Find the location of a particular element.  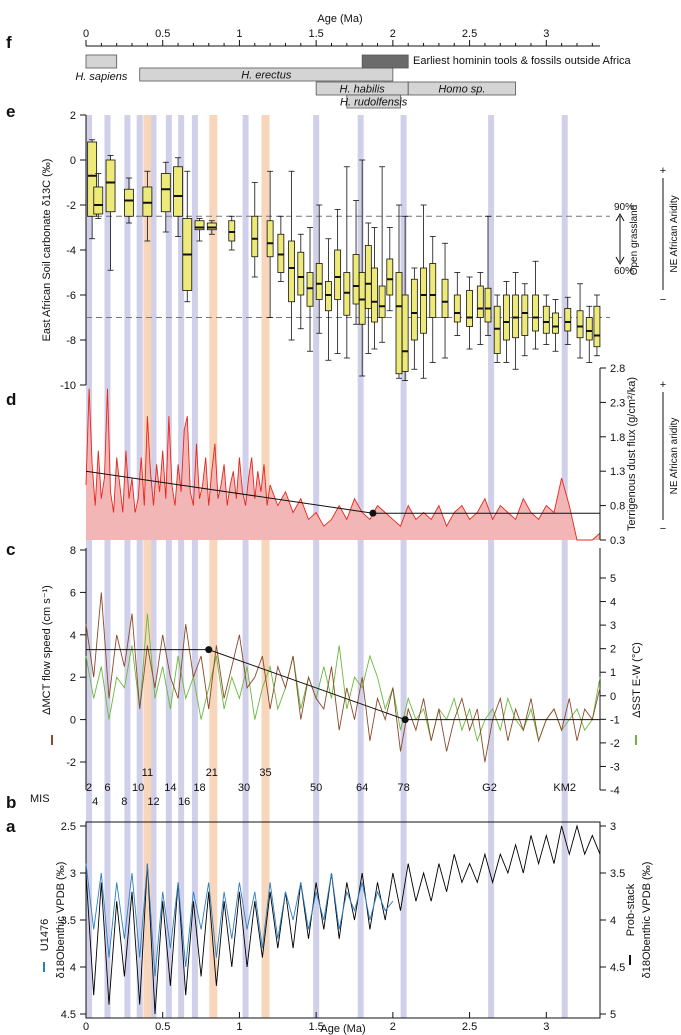

c-y2tick-label-1: 4 is located at coordinates (613, 603).